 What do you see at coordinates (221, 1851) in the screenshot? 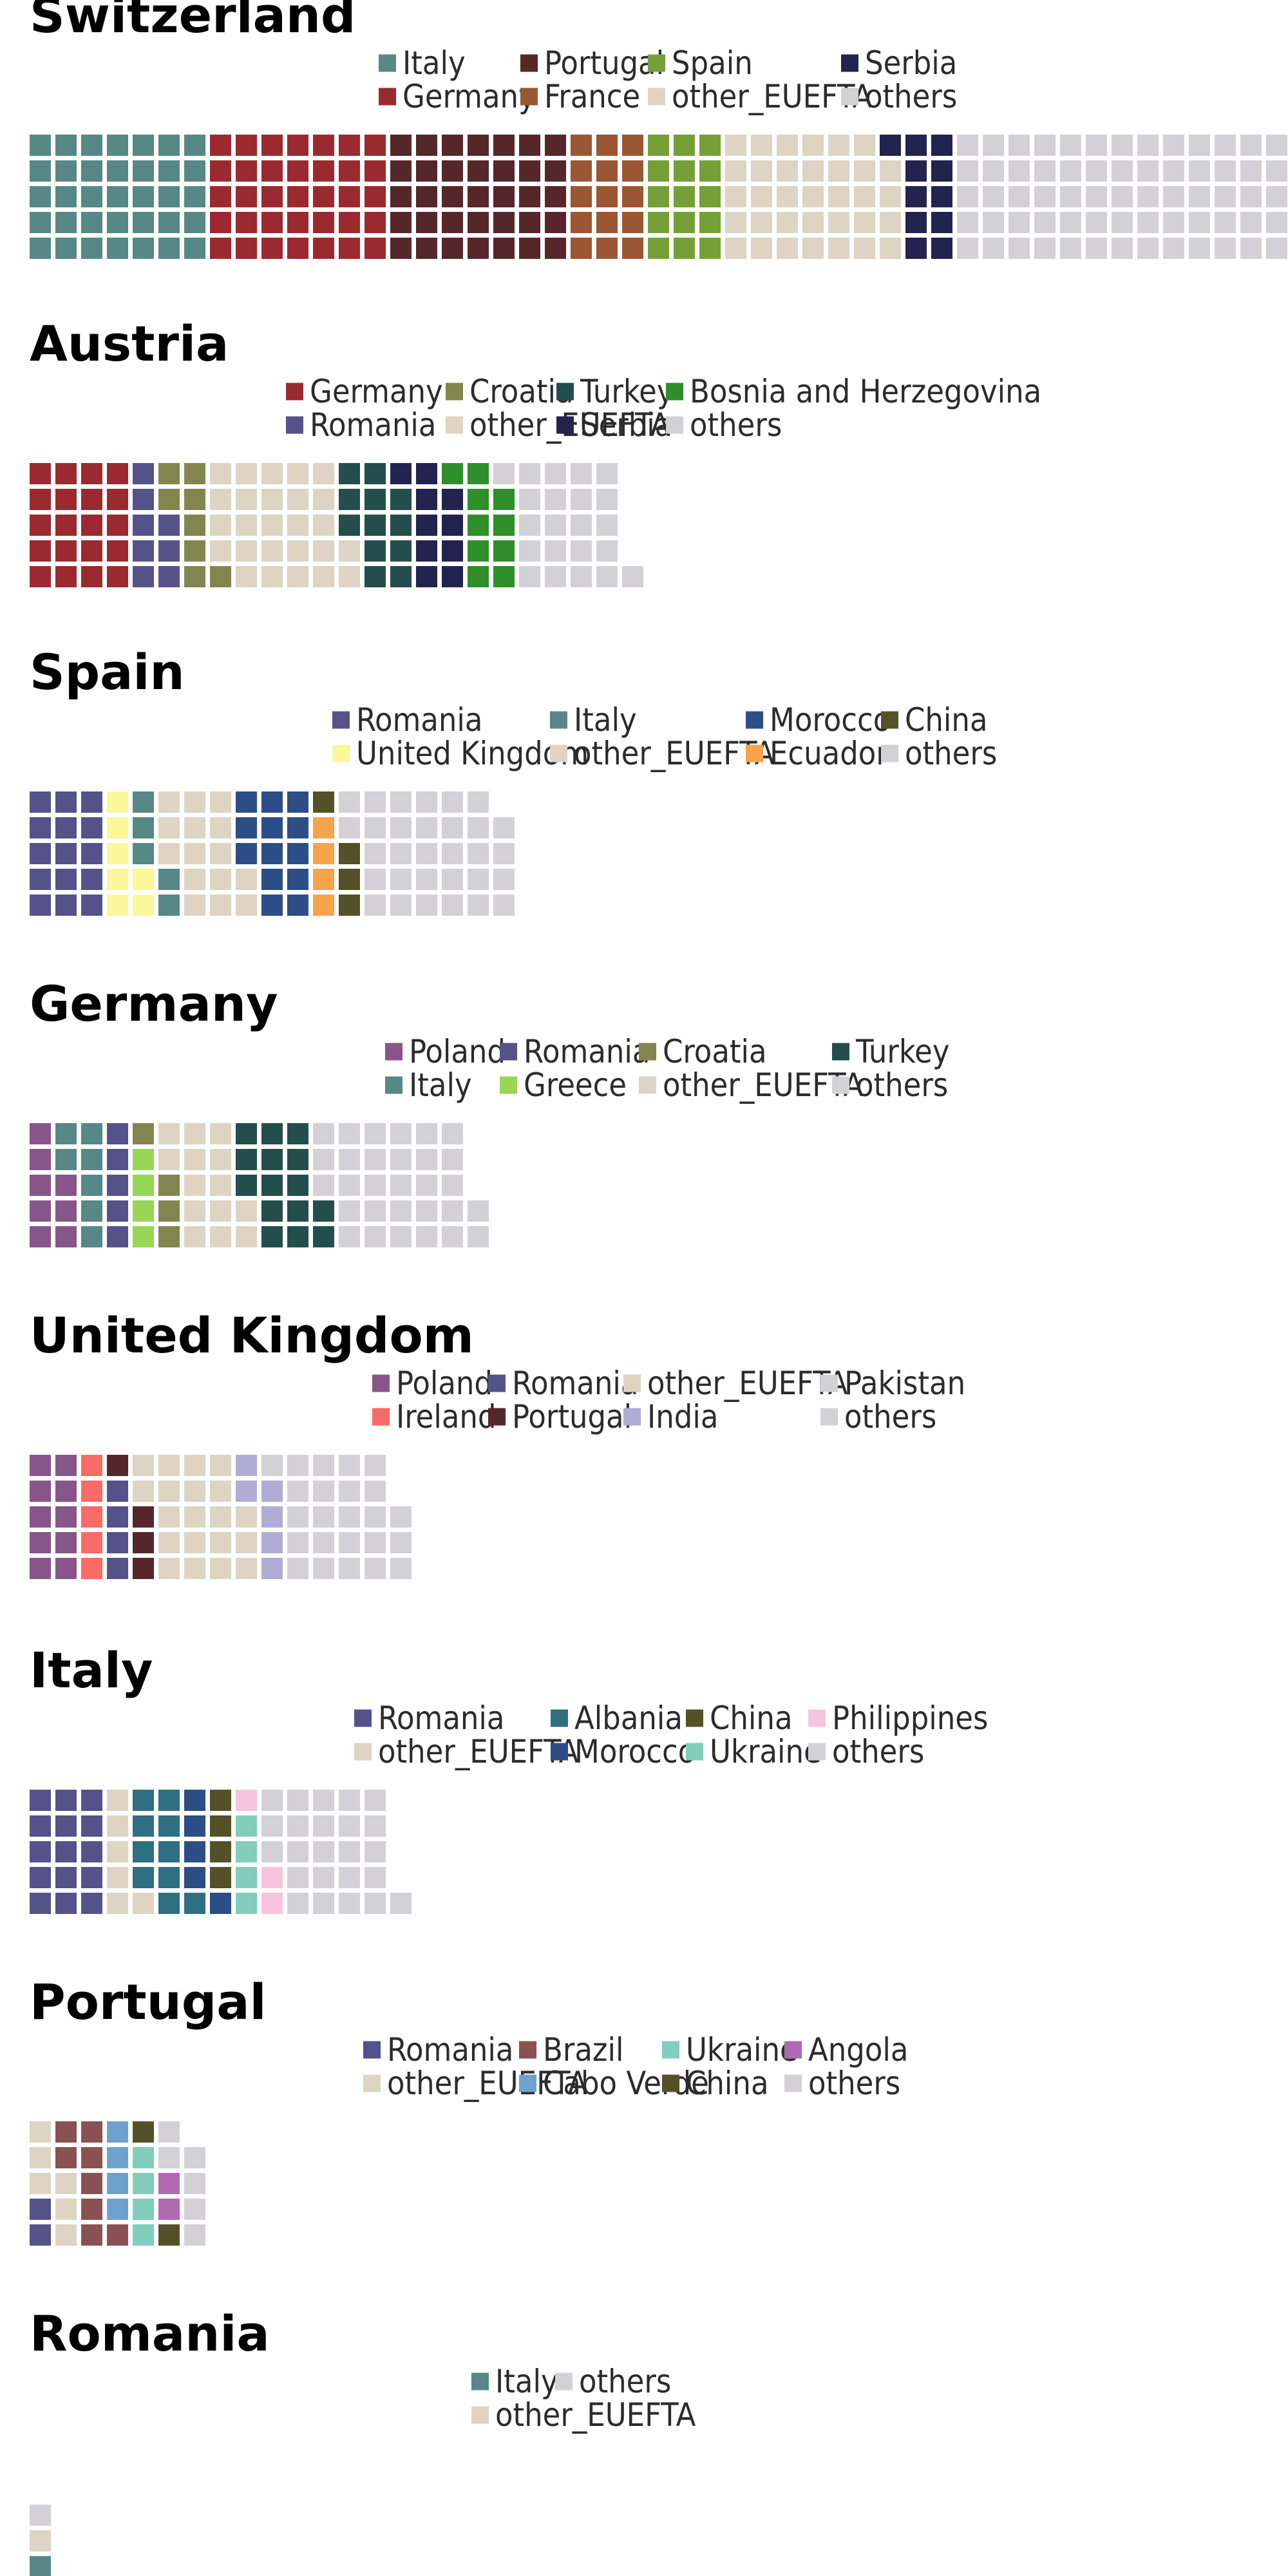
I see `waffle-cell-china` at bounding box center [221, 1851].